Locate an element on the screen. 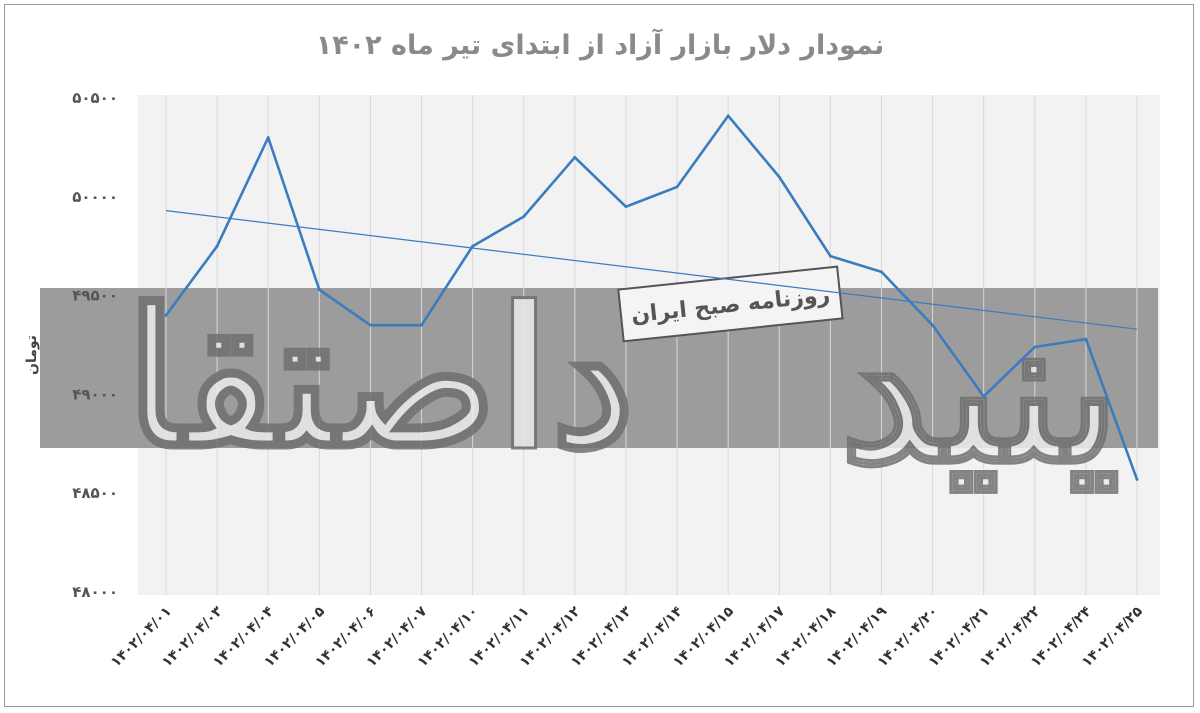  y-tick-label: ۵۰۰۰۰ is located at coordinates (95, 197).